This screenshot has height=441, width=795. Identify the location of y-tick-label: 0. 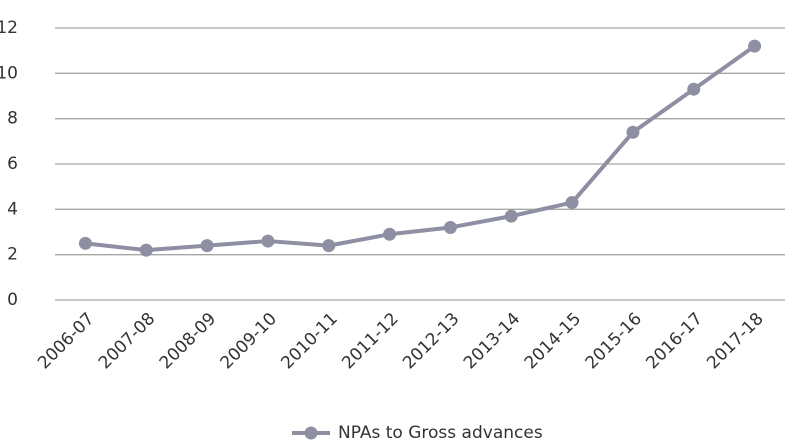
(12, 300).